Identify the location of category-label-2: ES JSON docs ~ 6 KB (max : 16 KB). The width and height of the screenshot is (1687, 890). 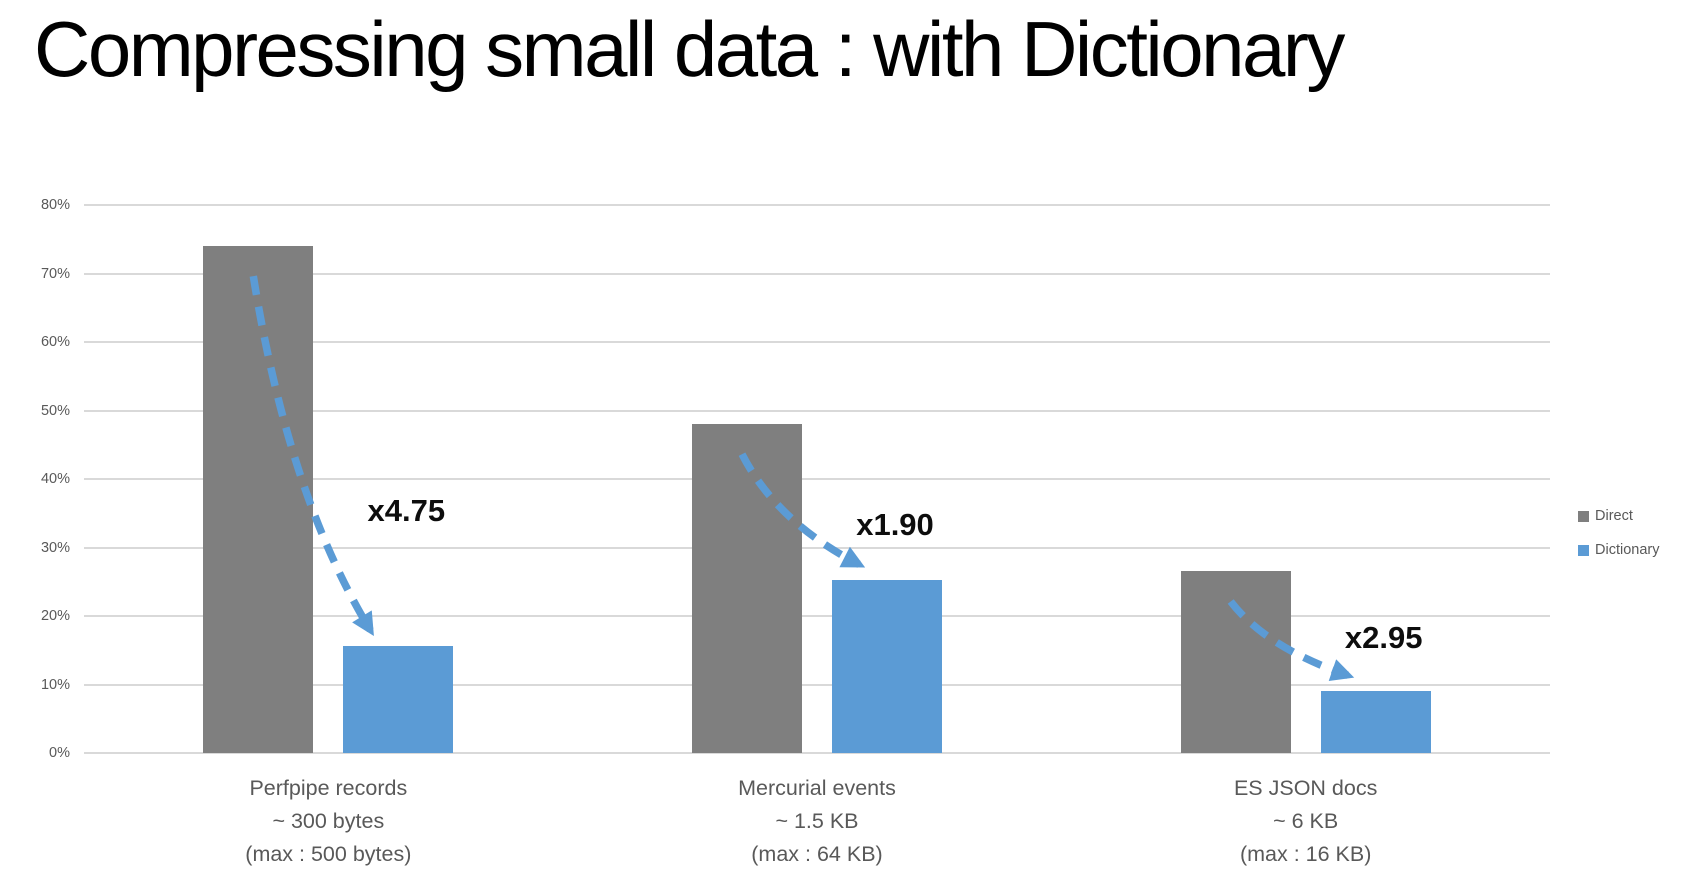
(1305, 821).